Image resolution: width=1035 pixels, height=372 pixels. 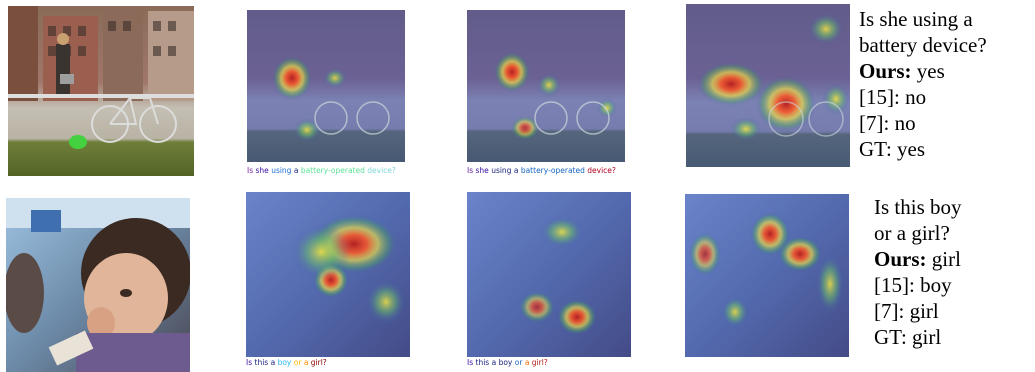 I want to click on word-attention-caption-row1-col3: Is she using a battery-operated device?, so click(x=541, y=170).